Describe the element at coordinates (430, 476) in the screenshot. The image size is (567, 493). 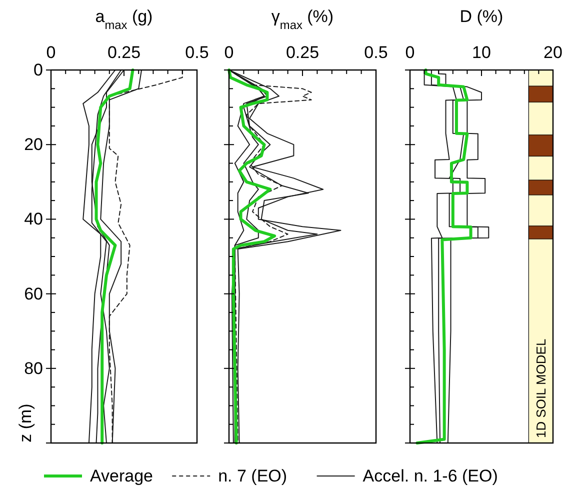
I see `legend-label: Accel. n. 1-6 (EO)` at that location.